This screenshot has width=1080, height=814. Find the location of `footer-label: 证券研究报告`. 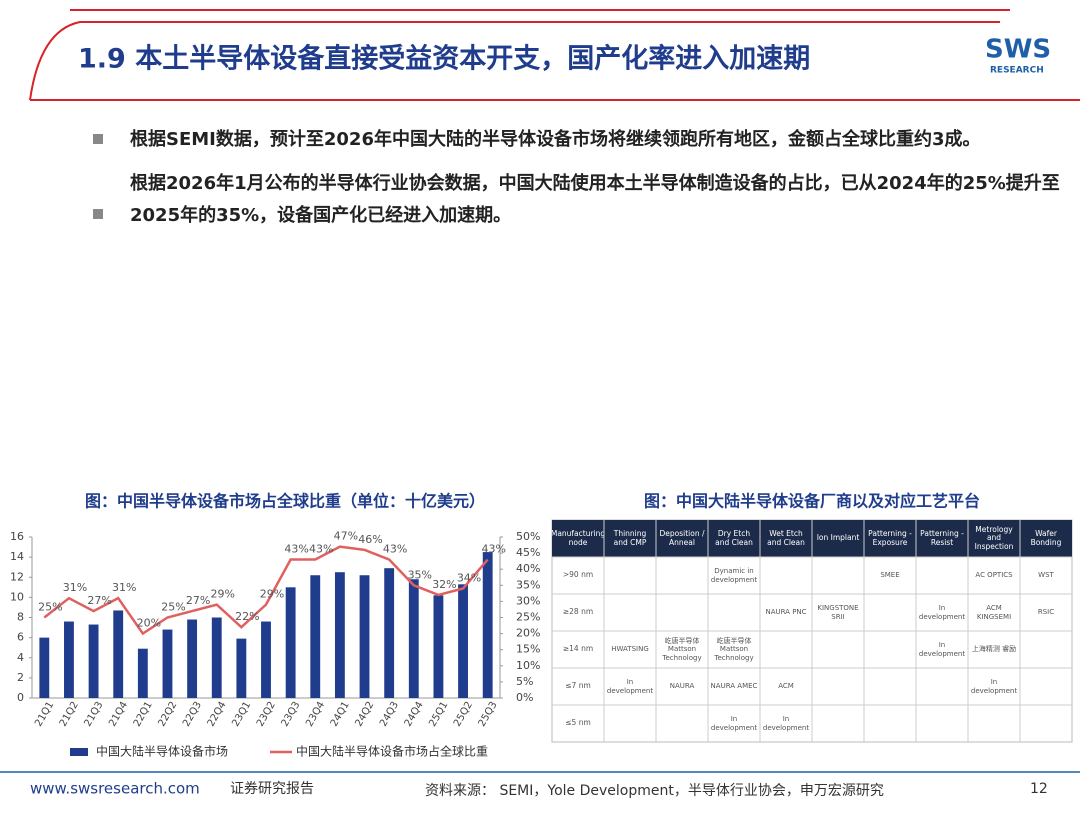

footer-label: 证券研究报告 is located at coordinates (272, 789).